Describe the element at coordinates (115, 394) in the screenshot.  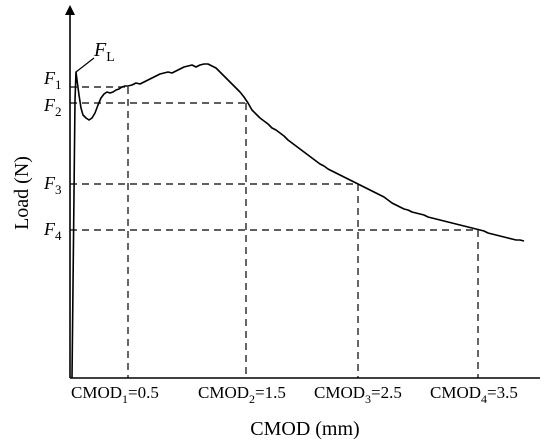
I see `cmod1-label: CMOD1=0.5` at that location.